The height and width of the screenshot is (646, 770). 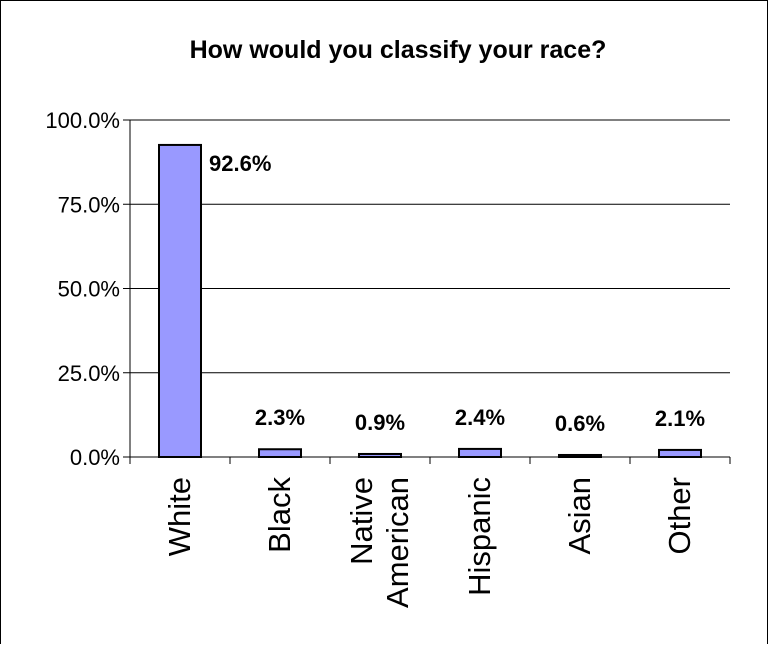 I want to click on x-tick-label-line: Black, so click(x=279, y=515).